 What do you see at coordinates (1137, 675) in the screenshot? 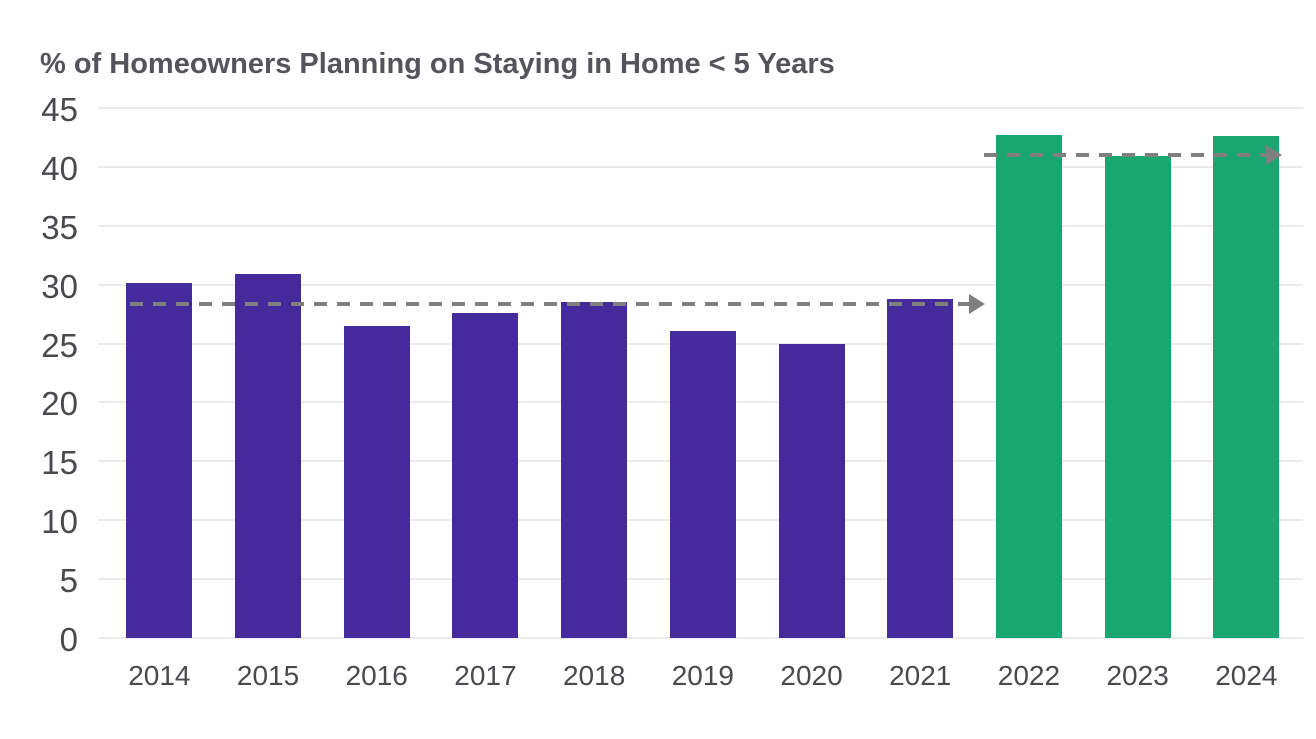
I see `x-axis-tick-label-2023: 2023` at bounding box center [1137, 675].